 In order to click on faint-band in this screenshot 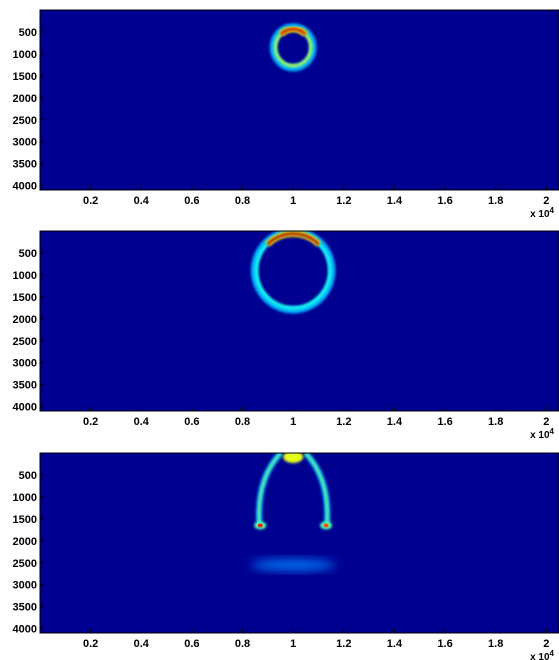, I will do `click(293, 564)`.